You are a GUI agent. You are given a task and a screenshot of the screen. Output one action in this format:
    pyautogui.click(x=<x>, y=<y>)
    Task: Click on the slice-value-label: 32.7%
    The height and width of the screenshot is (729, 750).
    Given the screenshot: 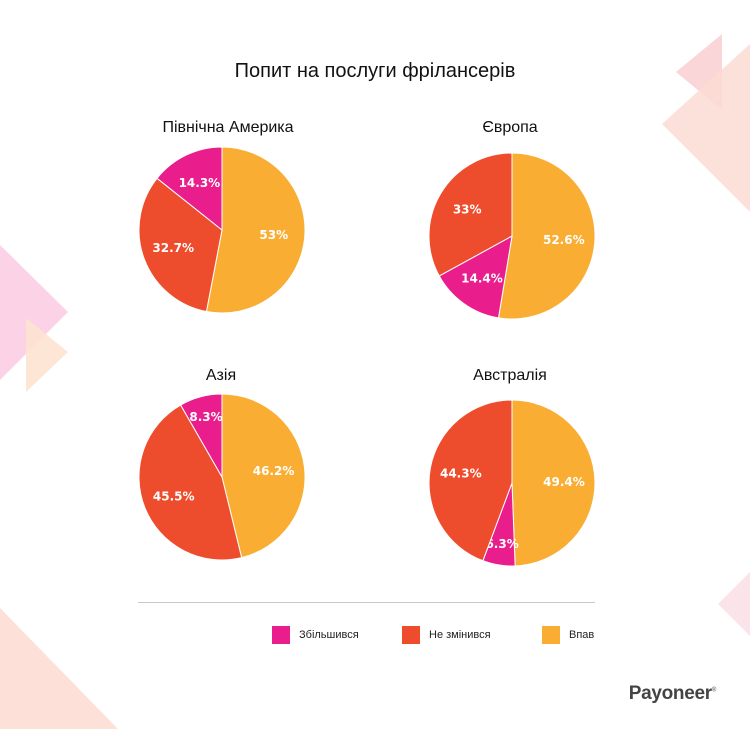 What is the action you would take?
    pyautogui.click(x=173, y=248)
    